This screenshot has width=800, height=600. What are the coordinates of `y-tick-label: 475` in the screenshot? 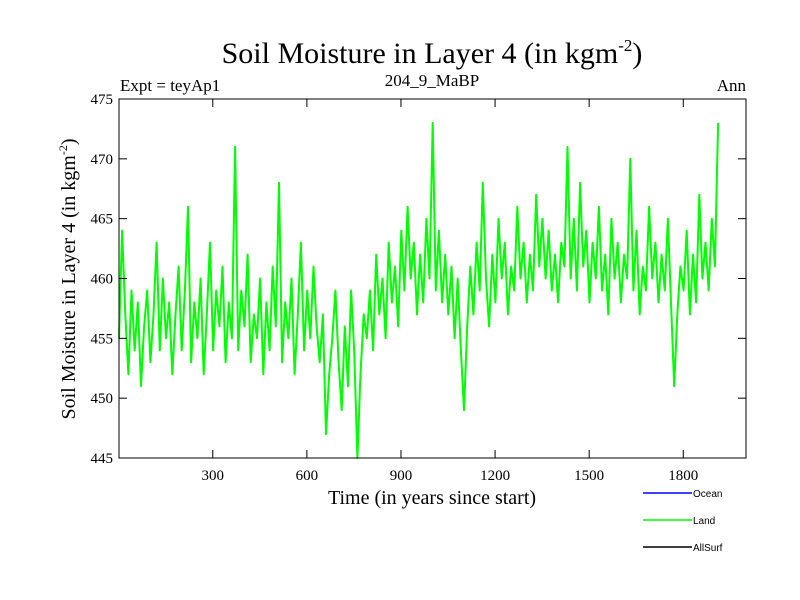 It's located at (102, 100).